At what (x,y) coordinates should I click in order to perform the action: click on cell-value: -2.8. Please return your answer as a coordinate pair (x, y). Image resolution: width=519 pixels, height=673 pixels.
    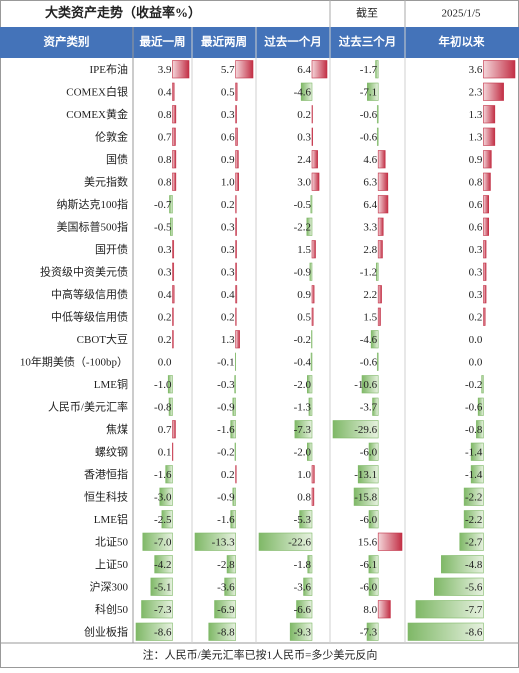
    Looking at the image, I should click on (226, 565).